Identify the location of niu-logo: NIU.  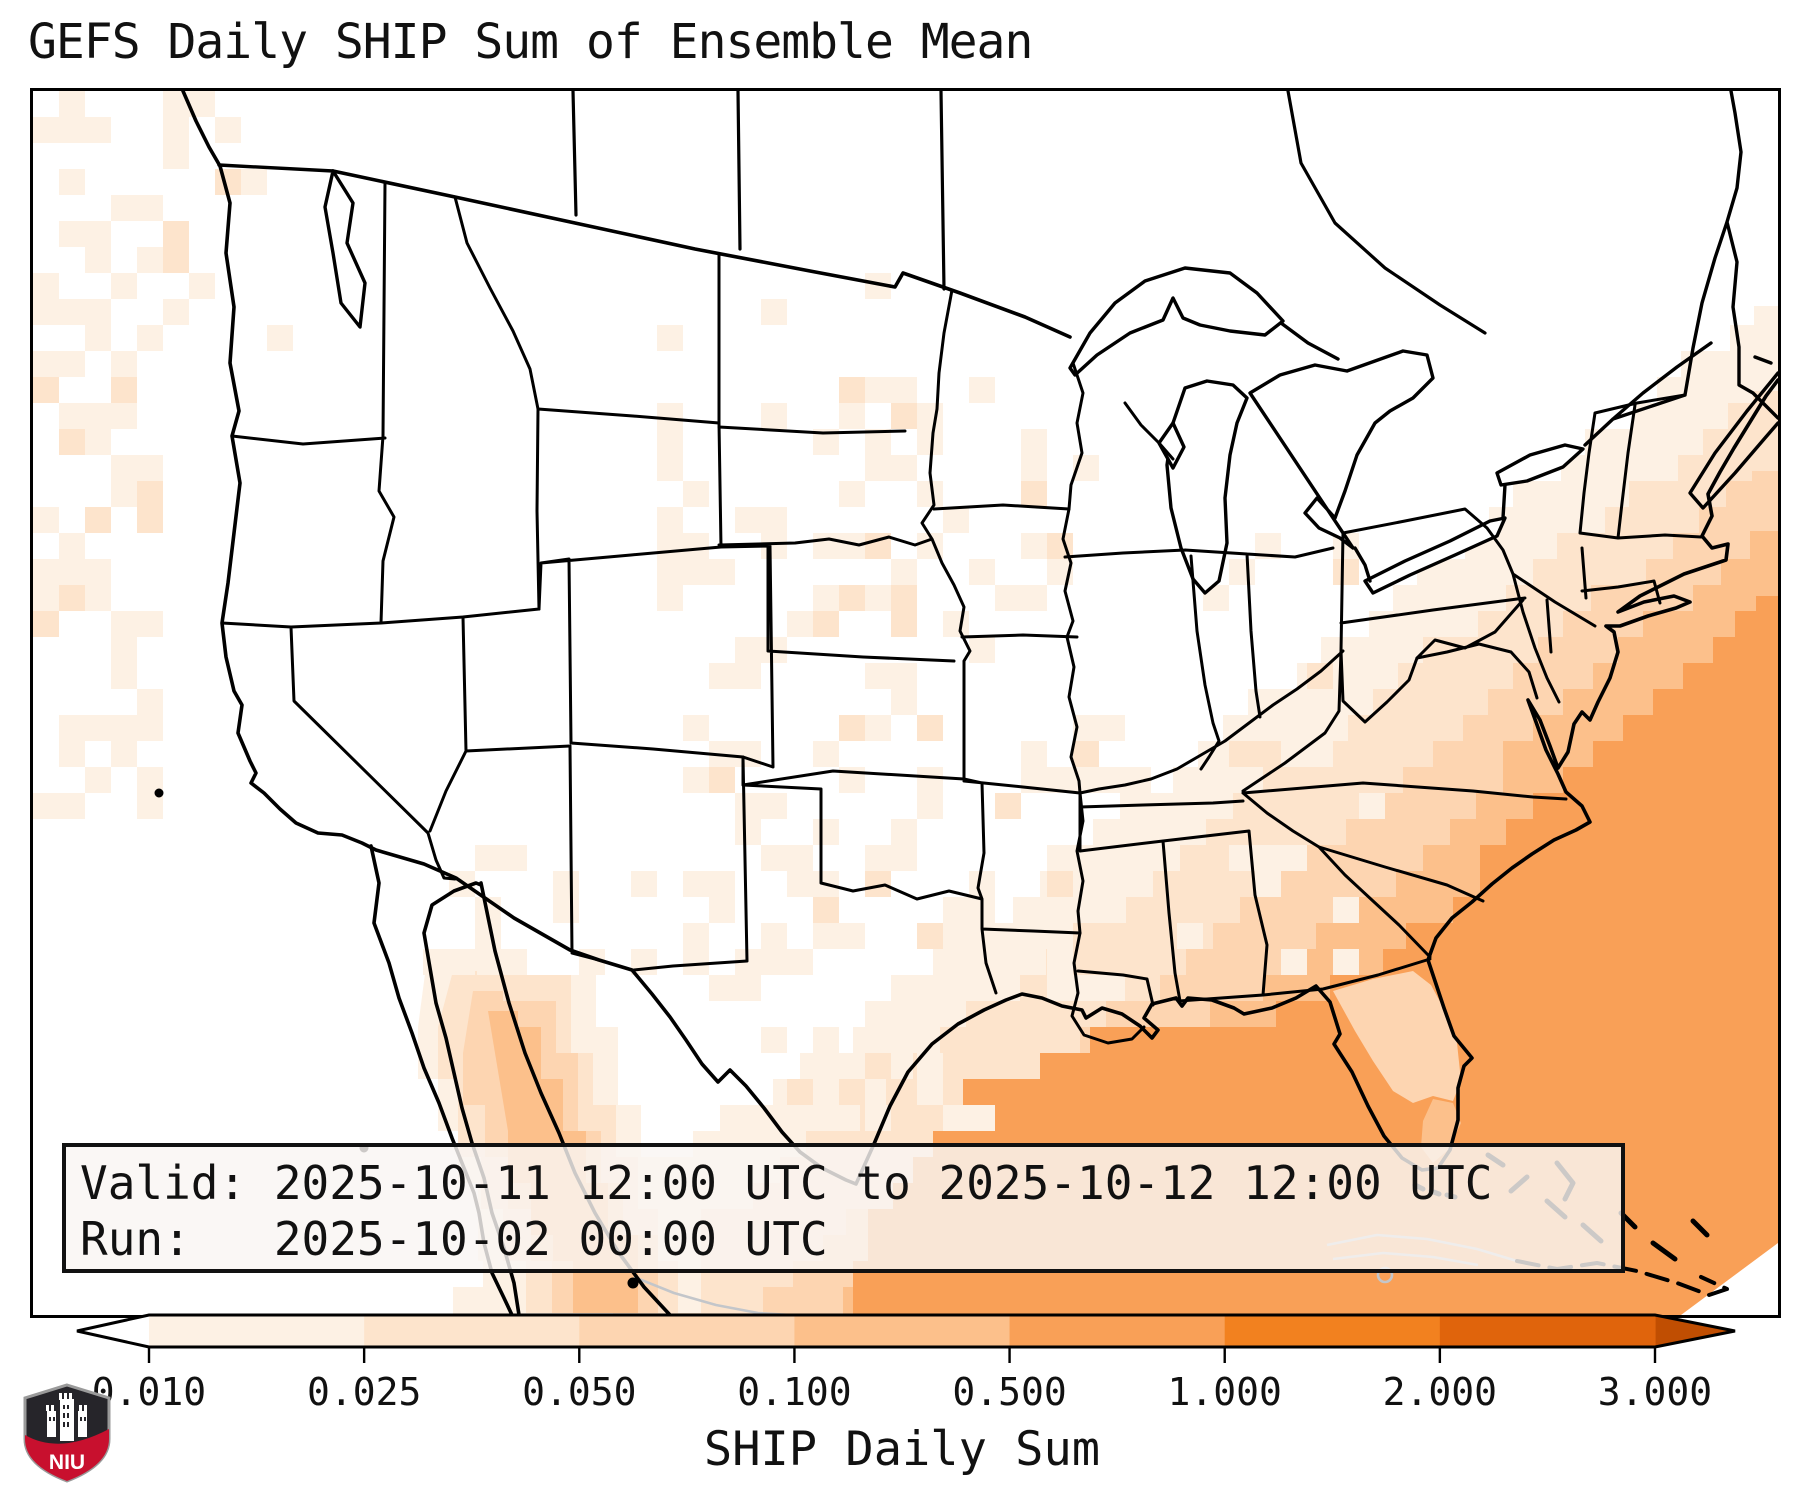
(67, 1433).